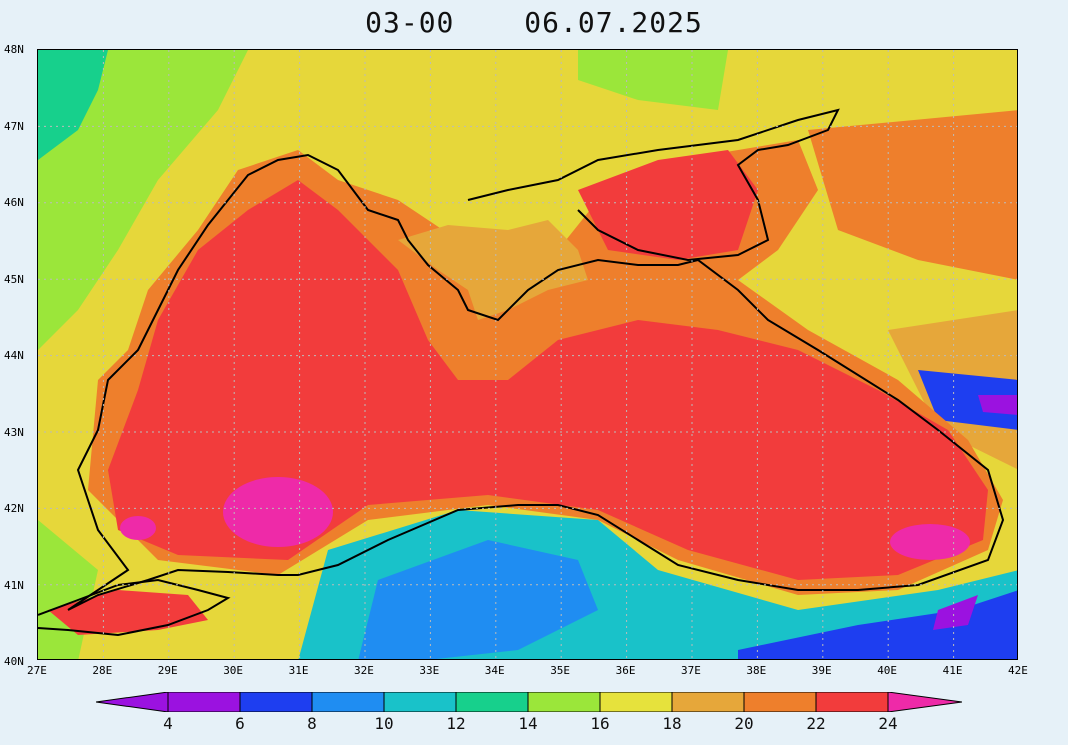 This screenshot has height=745, width=1068. Describe the element at coordinates (14, 279) in the screenshot. I see `latitude-label: 45N` at that location.